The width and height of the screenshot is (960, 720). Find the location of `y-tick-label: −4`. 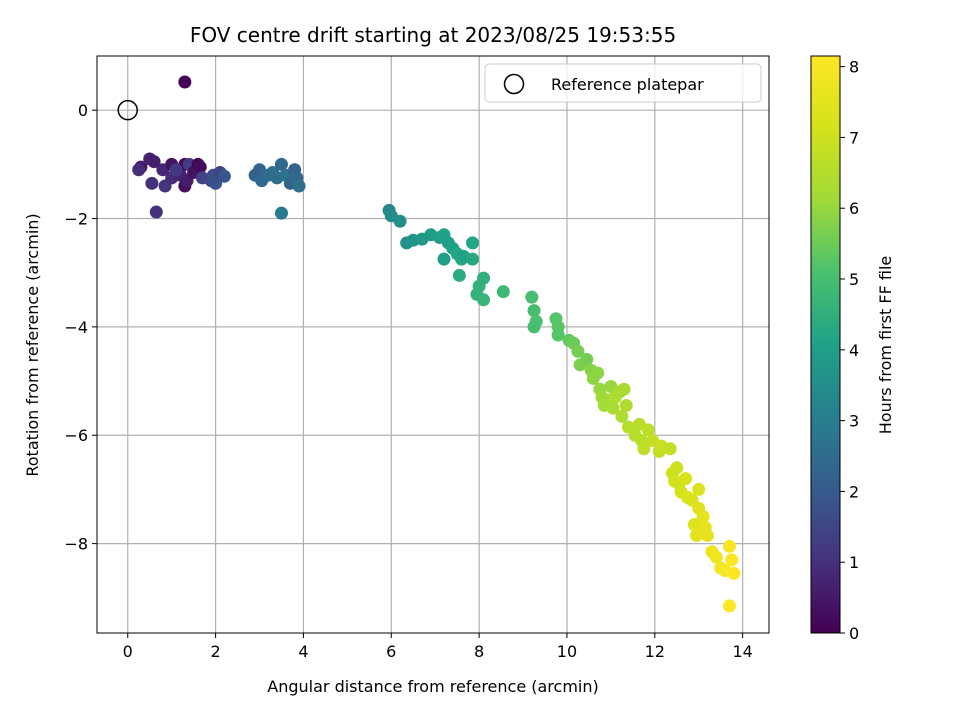

y-tick-label: −4 is located at coordinates (76, 327).